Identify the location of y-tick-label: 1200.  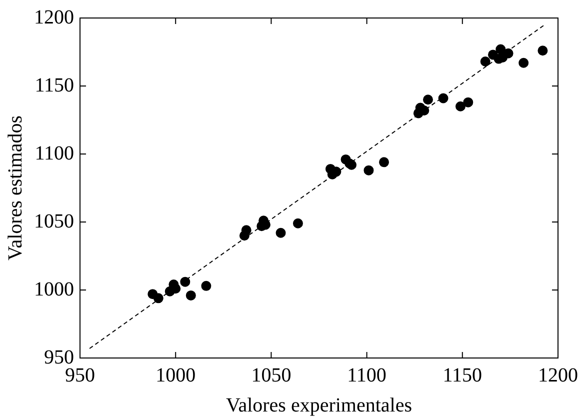
(54, 17).